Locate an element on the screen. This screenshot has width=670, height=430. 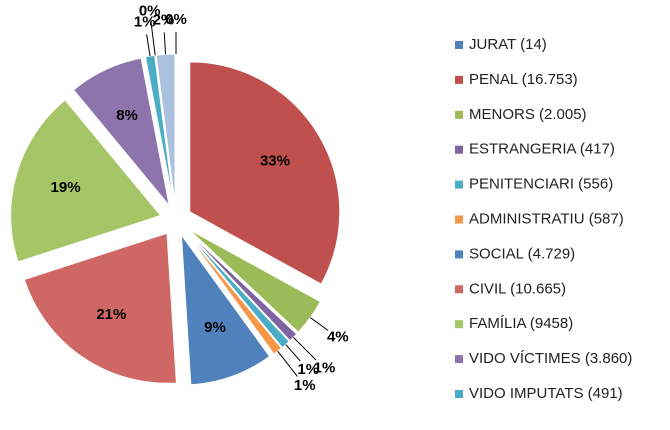
data-label: 19% is located at coordinates (66, 187).